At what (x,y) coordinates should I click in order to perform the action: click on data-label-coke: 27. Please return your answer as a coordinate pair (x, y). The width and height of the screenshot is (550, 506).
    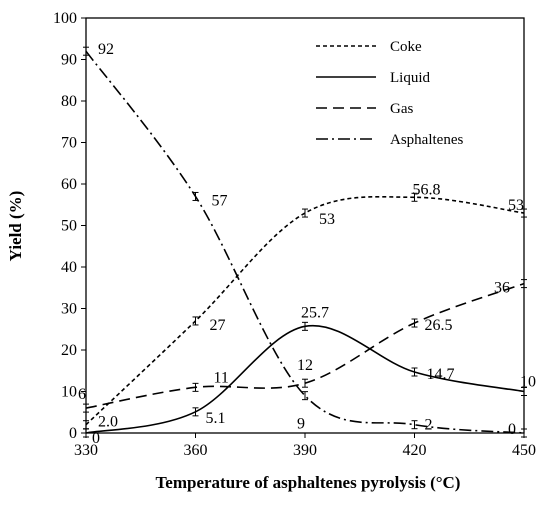
    Looking at the image, I should click on (218, 325).